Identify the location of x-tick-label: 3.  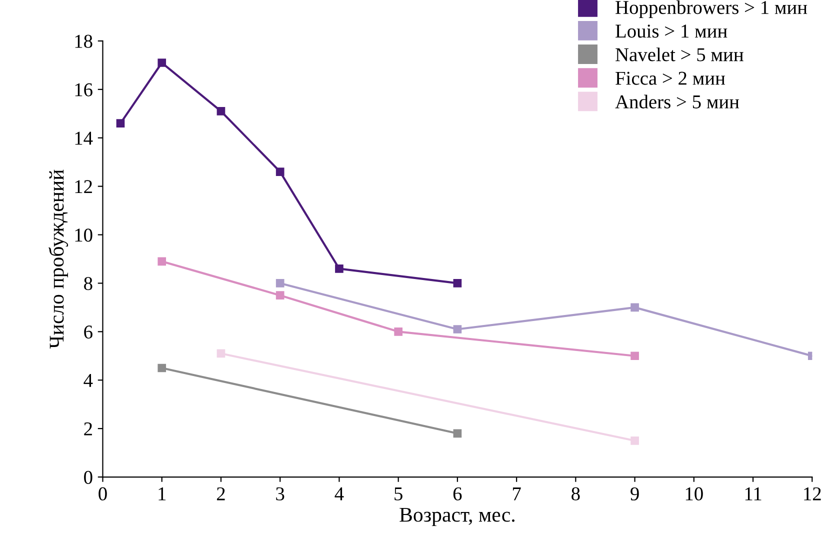
(280, 493).